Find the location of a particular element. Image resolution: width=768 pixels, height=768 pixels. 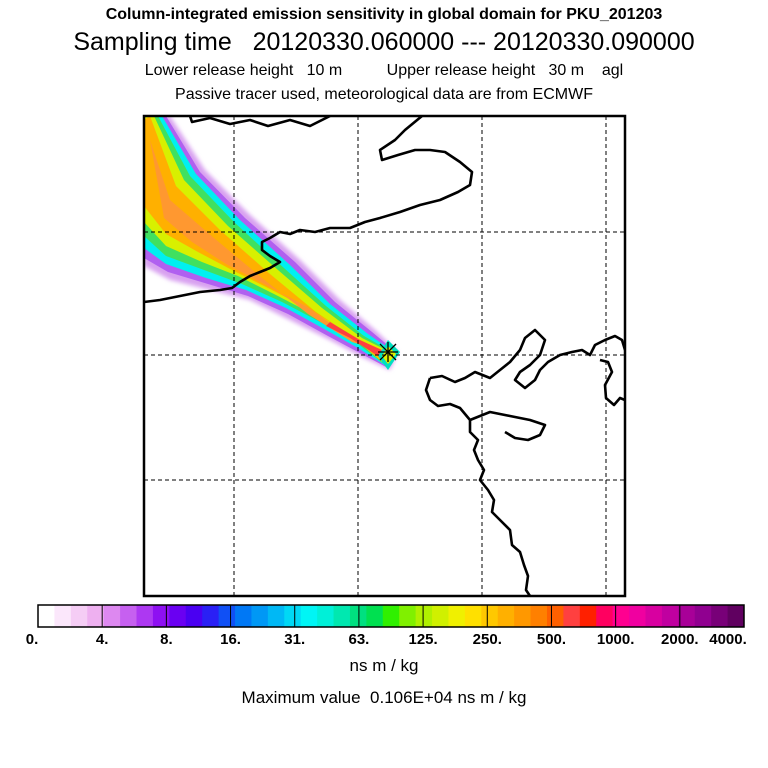

emission-plume is located at coordinates (272, 243).